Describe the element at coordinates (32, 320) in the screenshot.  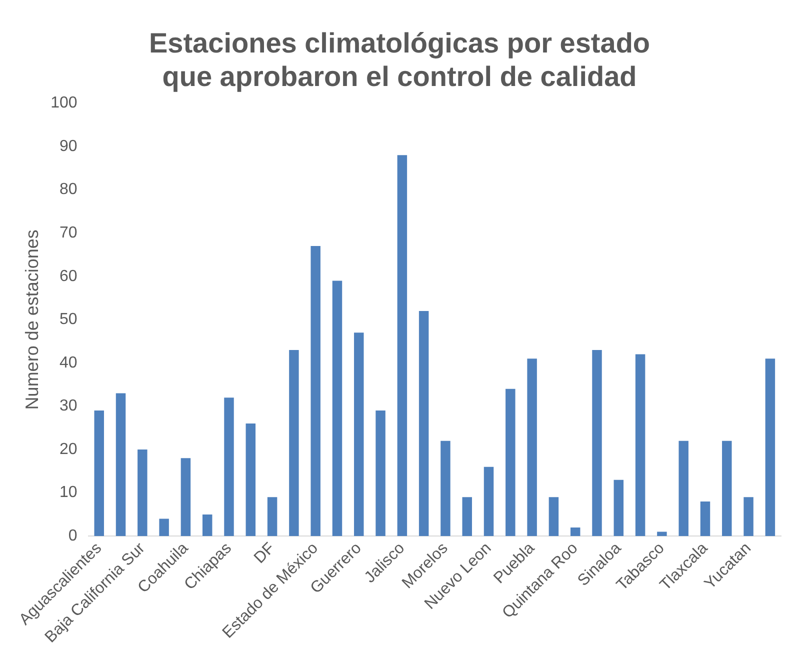
I see `y-axis-title: Numero de estaciones` at that location.